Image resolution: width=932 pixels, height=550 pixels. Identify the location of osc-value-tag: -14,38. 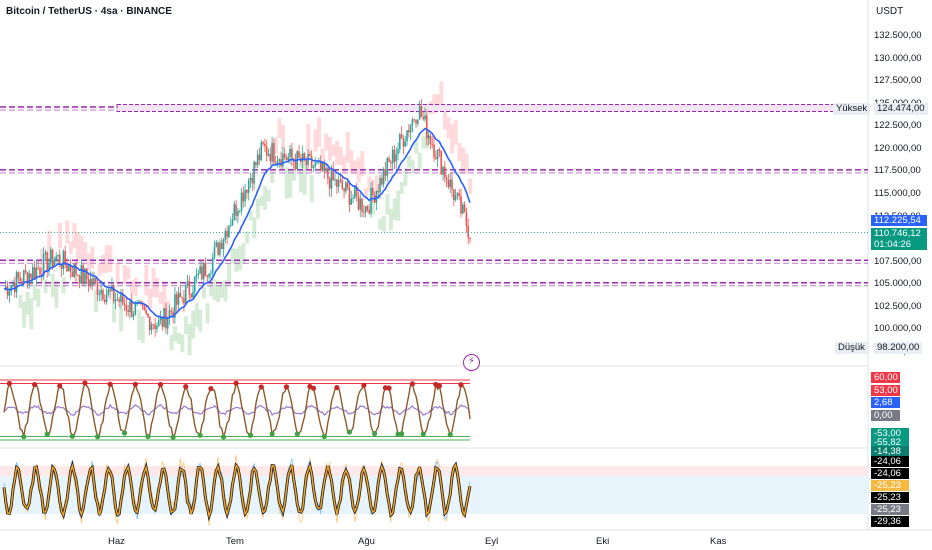
(890, 451).